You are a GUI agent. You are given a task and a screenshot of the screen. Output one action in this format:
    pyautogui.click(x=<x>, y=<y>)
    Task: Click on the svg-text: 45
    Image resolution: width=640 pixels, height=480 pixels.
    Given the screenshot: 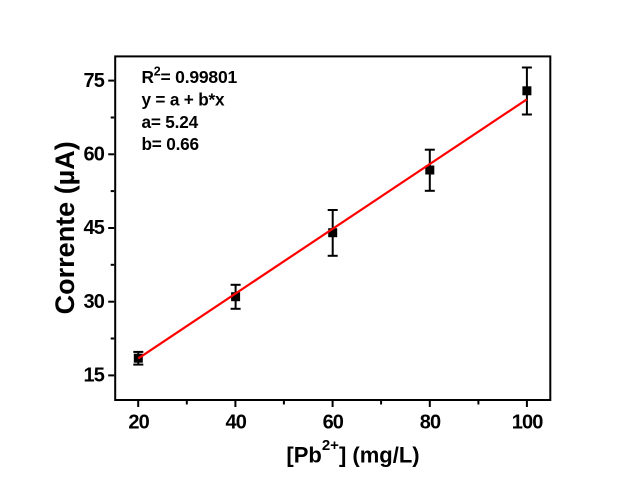 What is the action you would take?
    pyautogui.click(x=94, y=228)
    